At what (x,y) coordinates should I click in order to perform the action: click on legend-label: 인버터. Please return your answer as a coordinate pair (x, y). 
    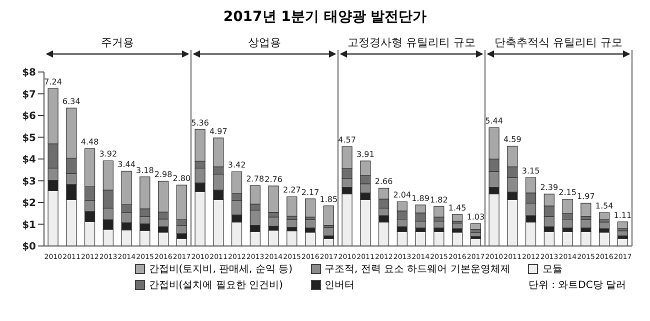
    Looking at the image, I should click on (339, 285).